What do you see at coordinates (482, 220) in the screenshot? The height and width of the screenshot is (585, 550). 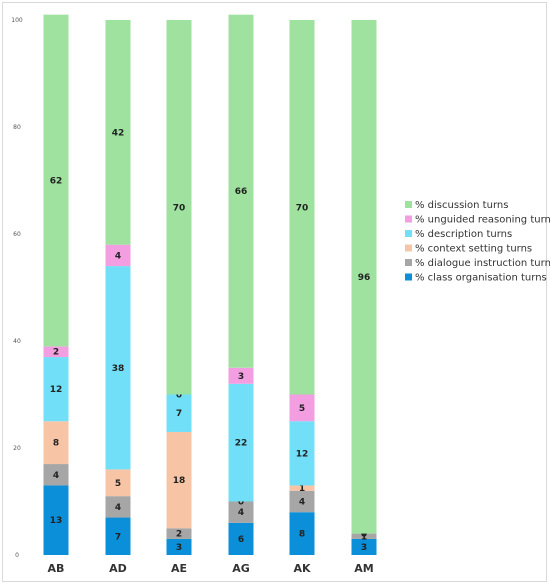 I see `legend-label: % unguided reasoning turns` at bounding box center [482, 220].